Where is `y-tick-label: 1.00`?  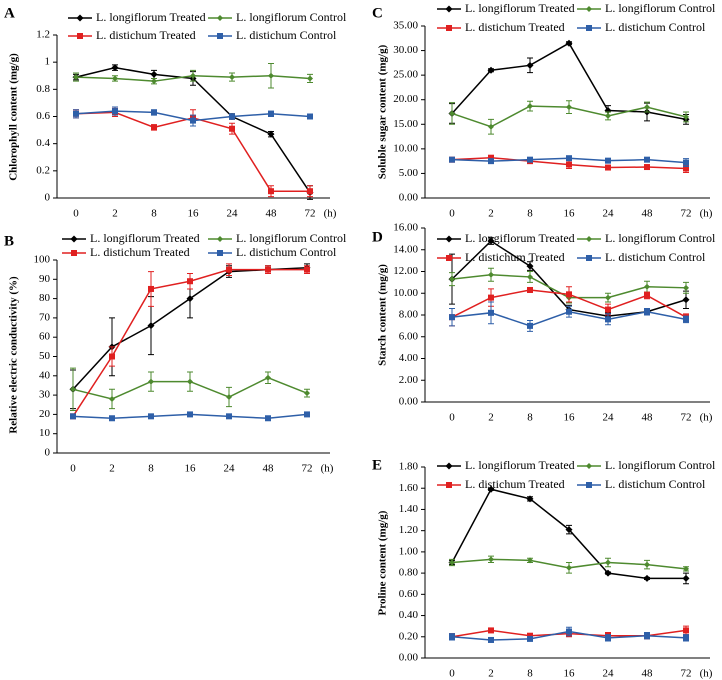 y-tick-label: 1.00 is located at coordinates (409, 551).